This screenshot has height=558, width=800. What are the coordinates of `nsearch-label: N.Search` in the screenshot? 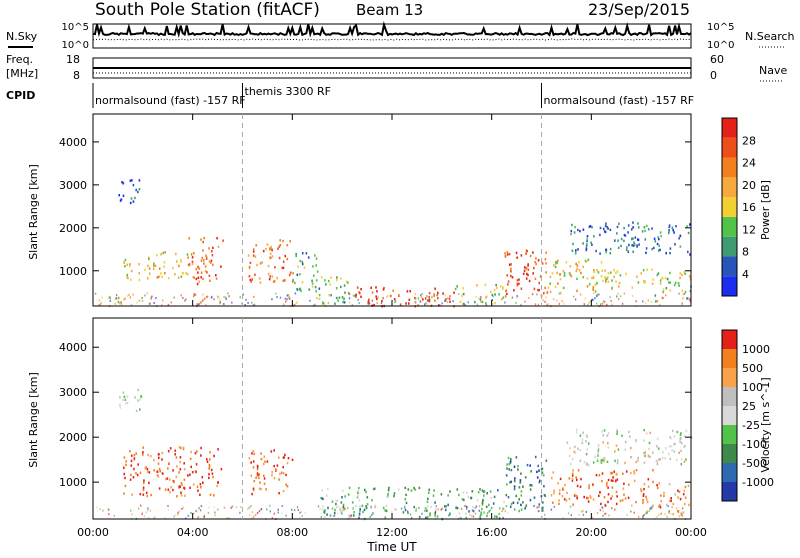 It's located at (770, 36).